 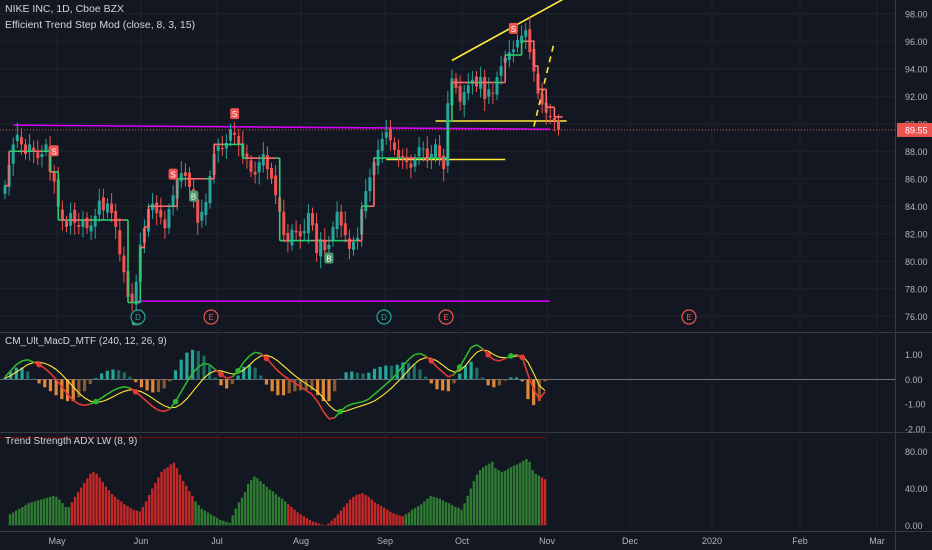 What do you see at coordinates (384, 317) in the screenshot?
I see `dividend-event-marker` at bounding box center [384, 317].